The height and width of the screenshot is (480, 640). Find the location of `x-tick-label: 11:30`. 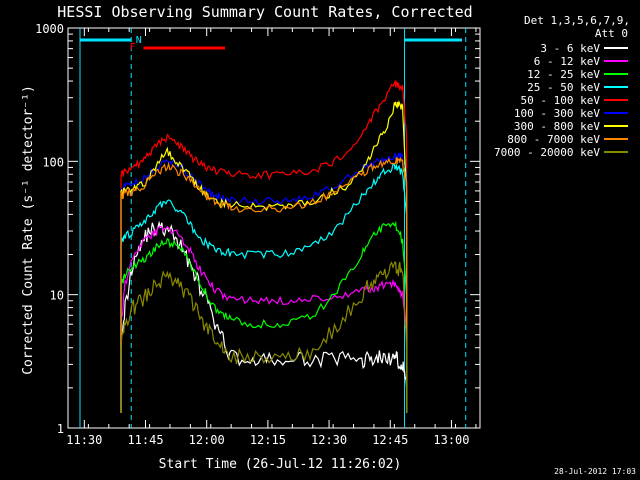

x-tick-label: 11:30 is located at coordinates (84, 440).